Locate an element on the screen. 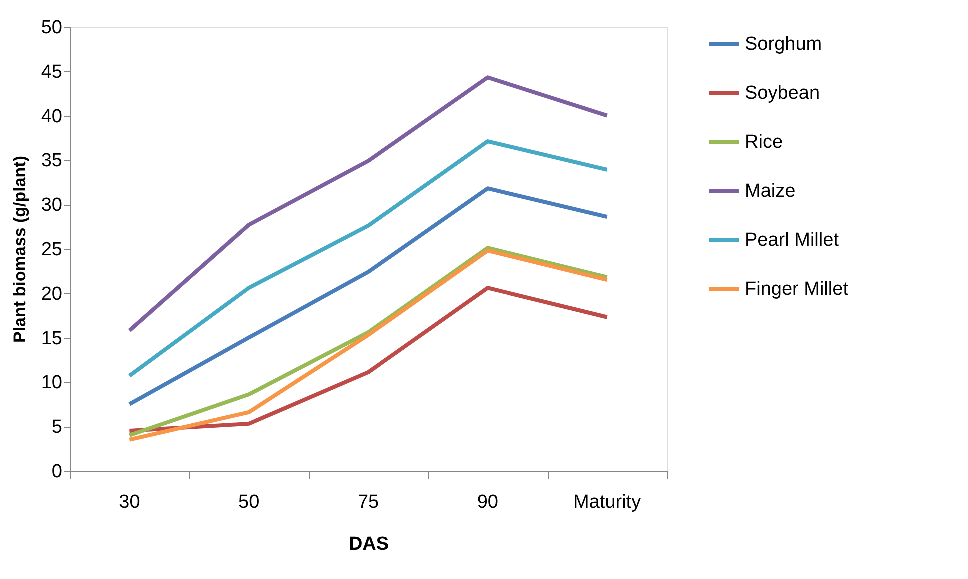 The image size is (968, 579). line-series is located at coordinates (369, 360).